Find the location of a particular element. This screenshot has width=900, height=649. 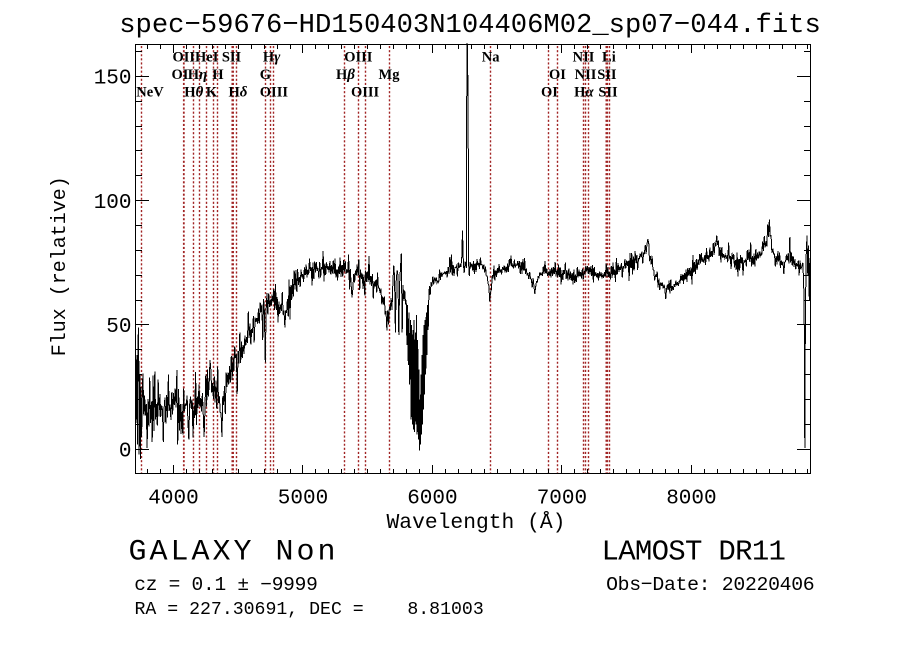

svg-text: Hβ is located at coordinates (345, 75).